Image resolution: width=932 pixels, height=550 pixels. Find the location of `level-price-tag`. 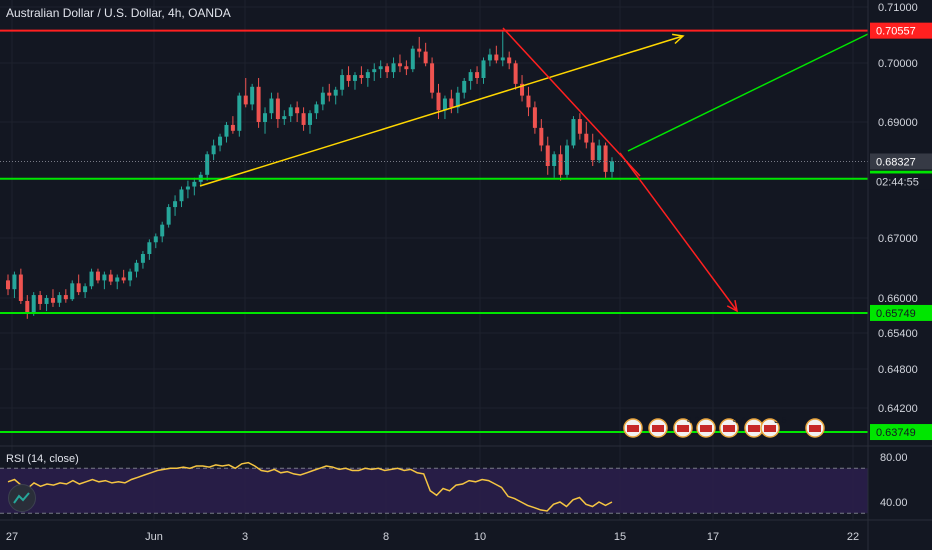

level-price-tag is located at coordinates (901, 432).